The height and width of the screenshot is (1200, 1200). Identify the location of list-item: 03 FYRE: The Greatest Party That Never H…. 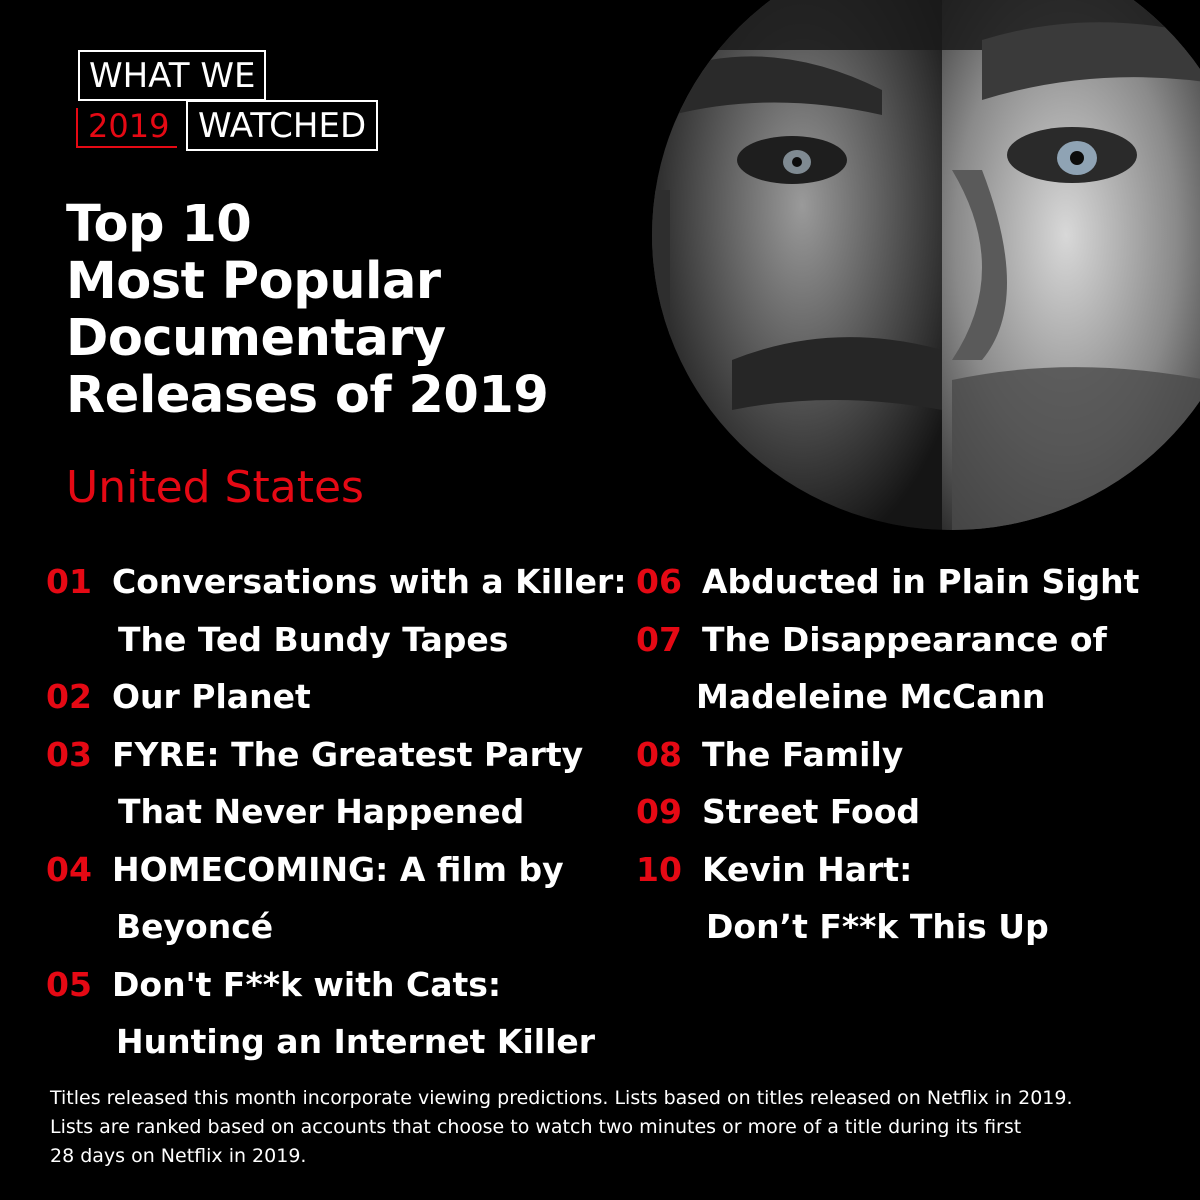
(336, 783).